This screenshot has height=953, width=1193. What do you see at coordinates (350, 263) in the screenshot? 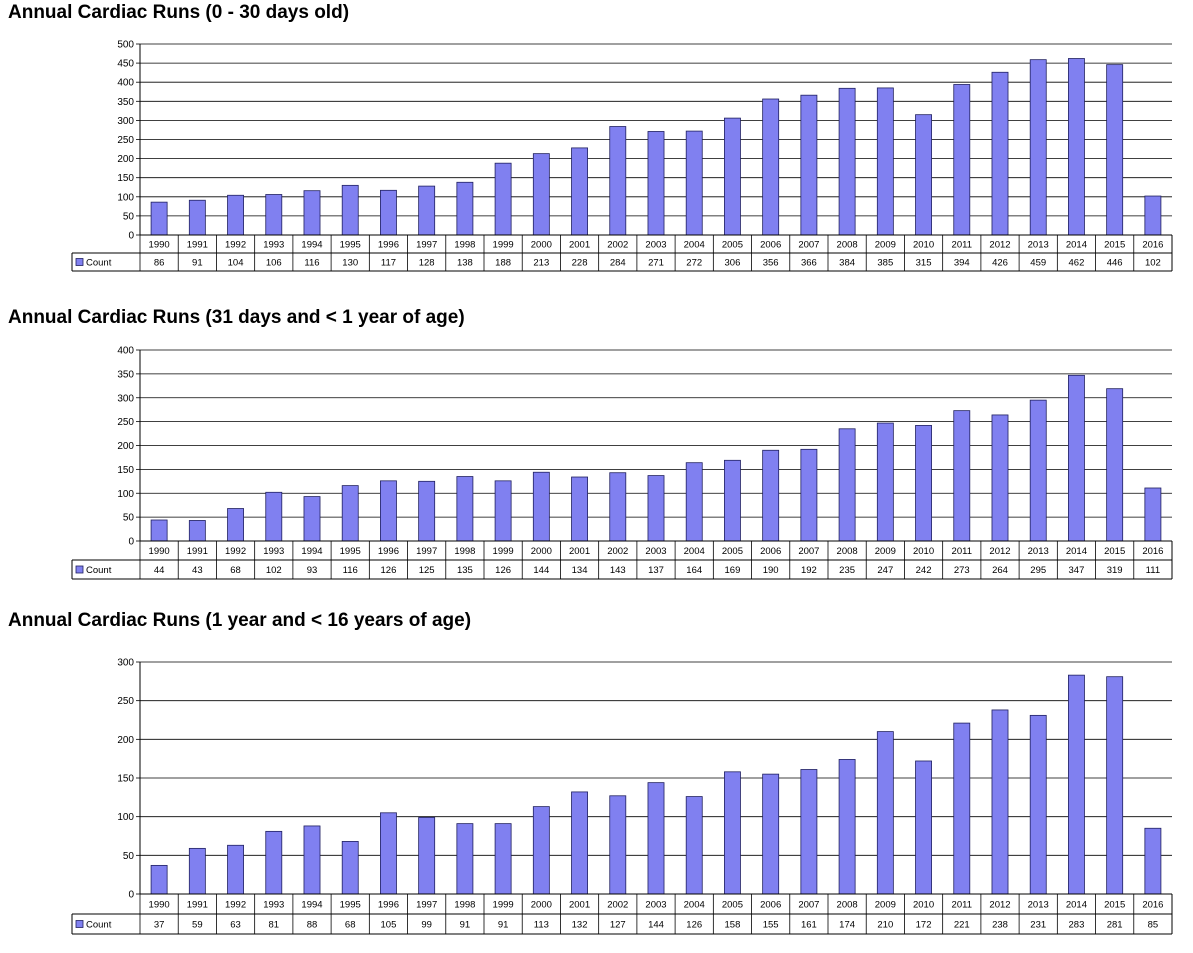
I see `data-label: 130` at bounding box center [350, 263].